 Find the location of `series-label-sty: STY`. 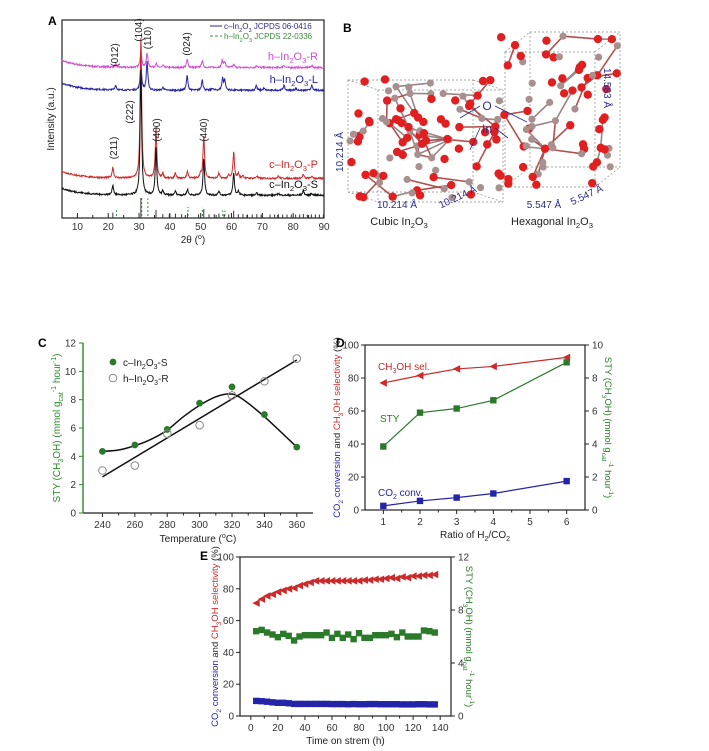

series-label-sty: STY is located at coordinates (390, 419).